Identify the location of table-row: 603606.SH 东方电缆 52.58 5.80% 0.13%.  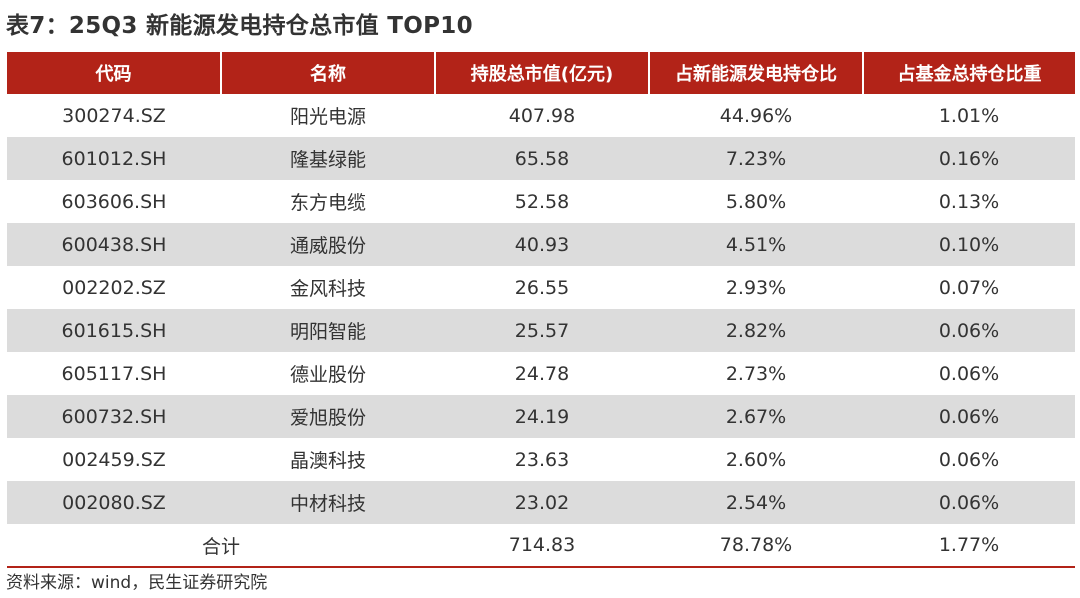
(541, 201).